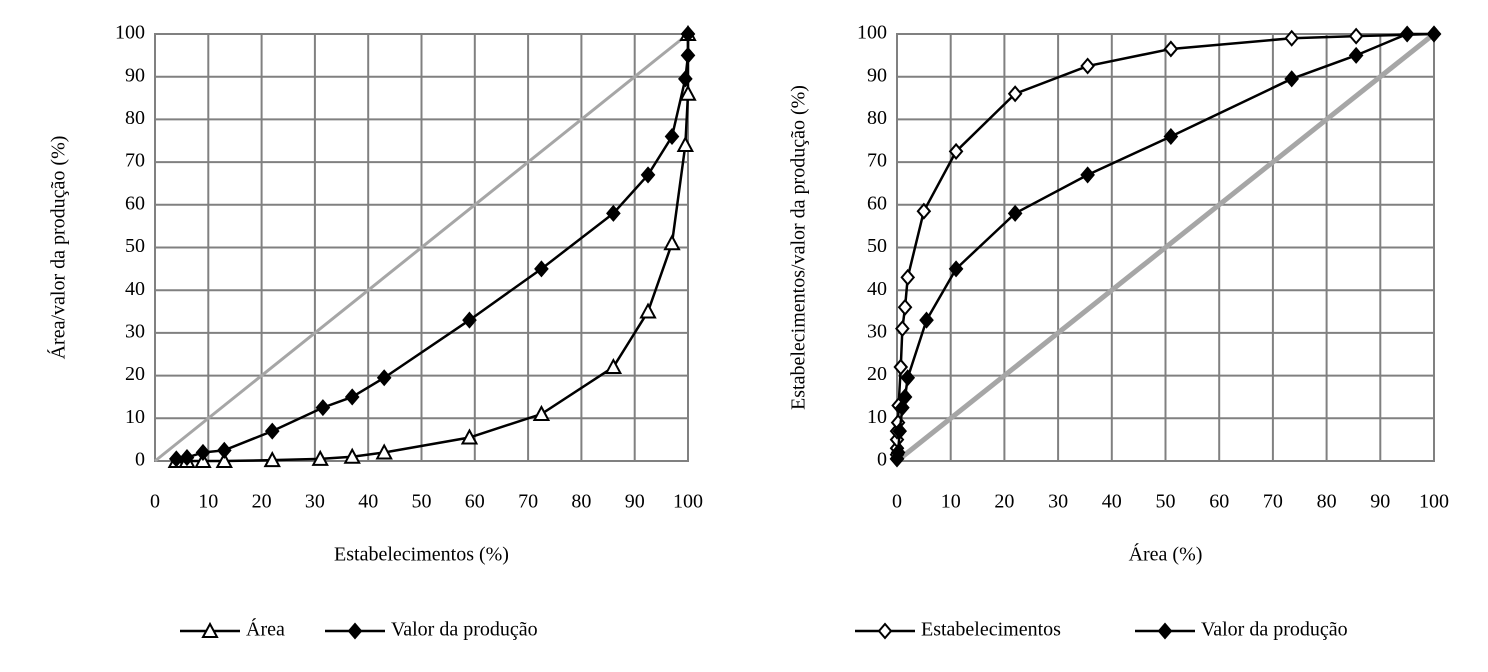  What do you see at coordinates (1166, 554) in the screenshot?
I see `x-axis-label: Área (%)` at bounding box center [1166, 554].